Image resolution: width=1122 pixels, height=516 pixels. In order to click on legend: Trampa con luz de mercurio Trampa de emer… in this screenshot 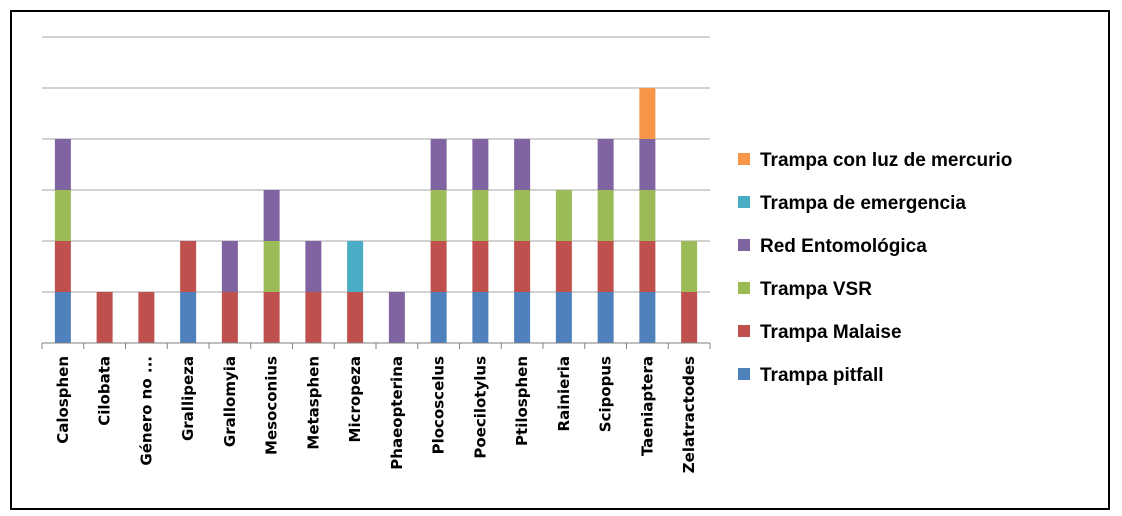, I will do `click(875, 268)`.